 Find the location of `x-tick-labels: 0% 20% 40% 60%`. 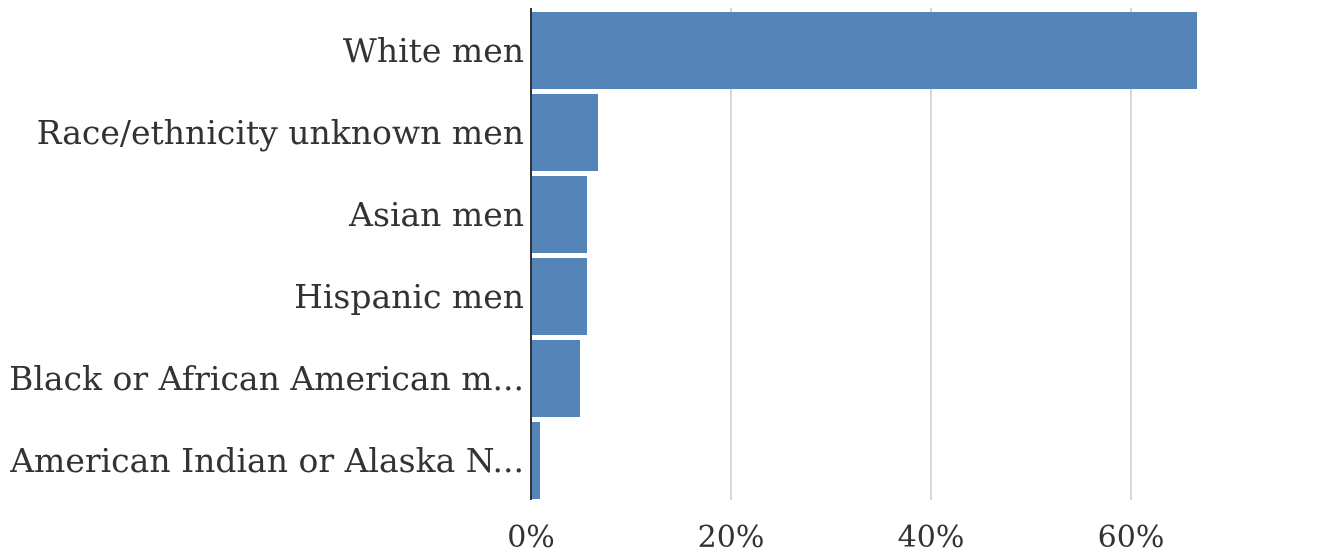

x-tick-labels: 0% 20% 40% 60% is located at coordinates (835, 537).